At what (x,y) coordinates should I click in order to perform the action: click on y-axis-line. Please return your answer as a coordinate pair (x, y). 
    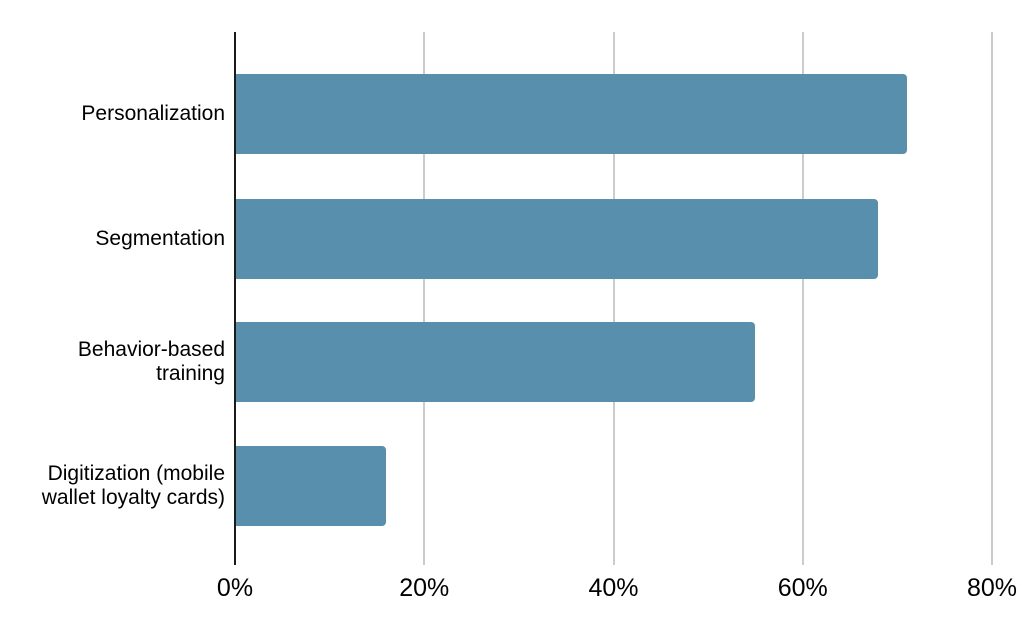
    Looking at the image, I should click on (235, 298).